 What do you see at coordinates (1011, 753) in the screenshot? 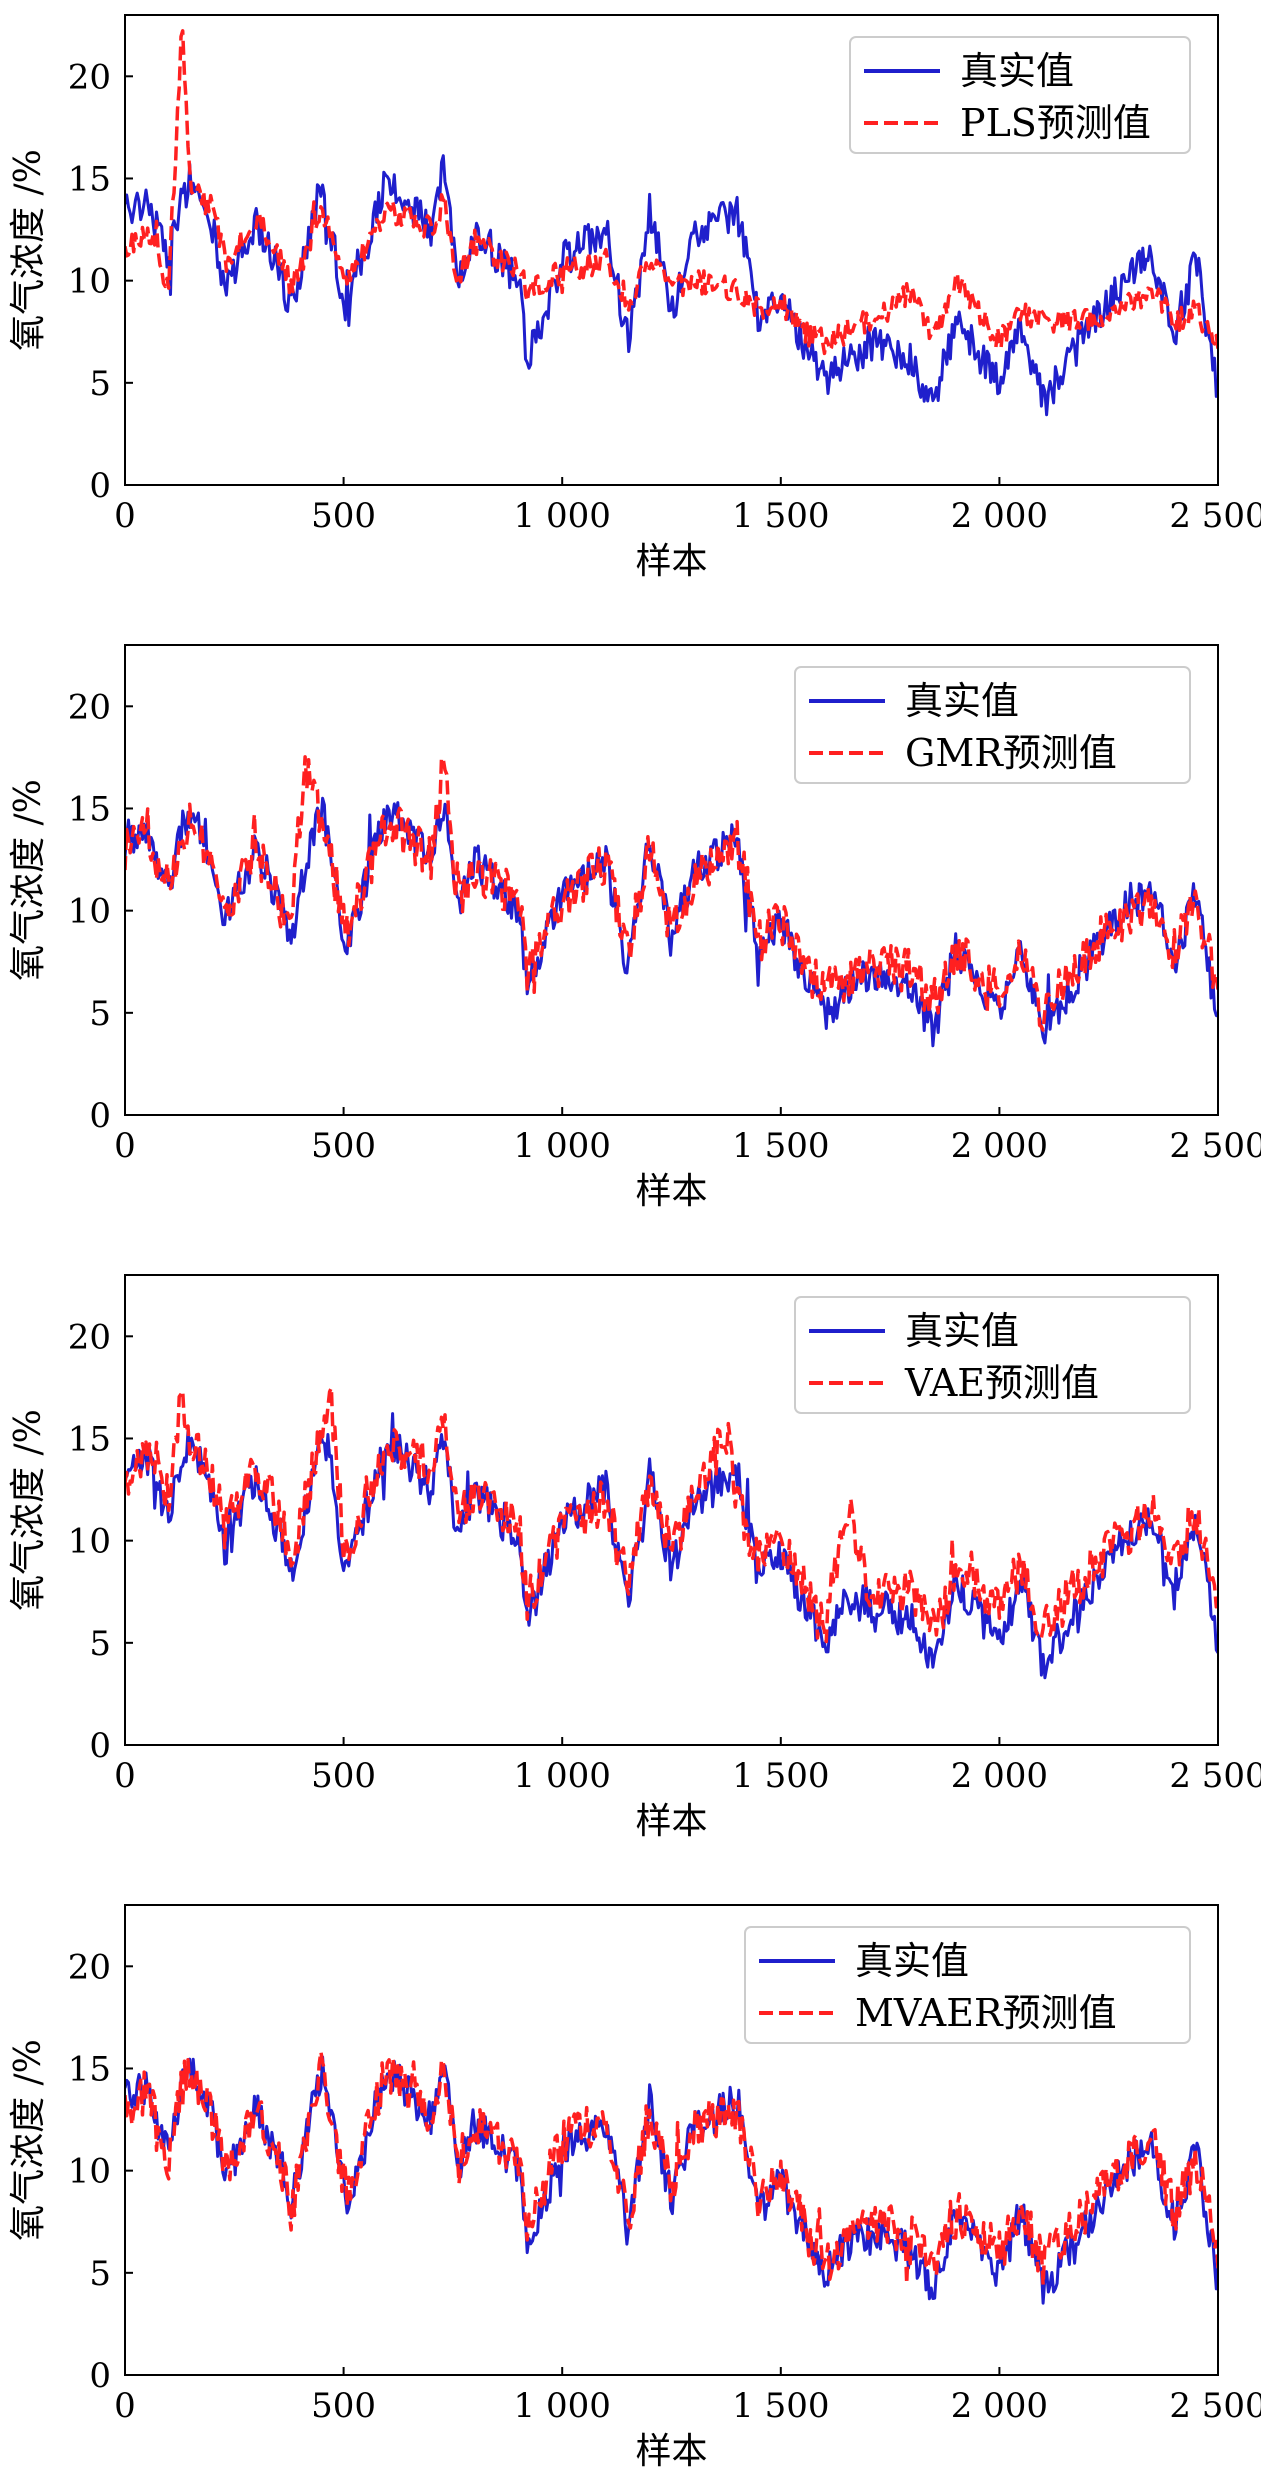
I see `legend-label-pred: GMR预测值` at bounding box center [1011, 753].